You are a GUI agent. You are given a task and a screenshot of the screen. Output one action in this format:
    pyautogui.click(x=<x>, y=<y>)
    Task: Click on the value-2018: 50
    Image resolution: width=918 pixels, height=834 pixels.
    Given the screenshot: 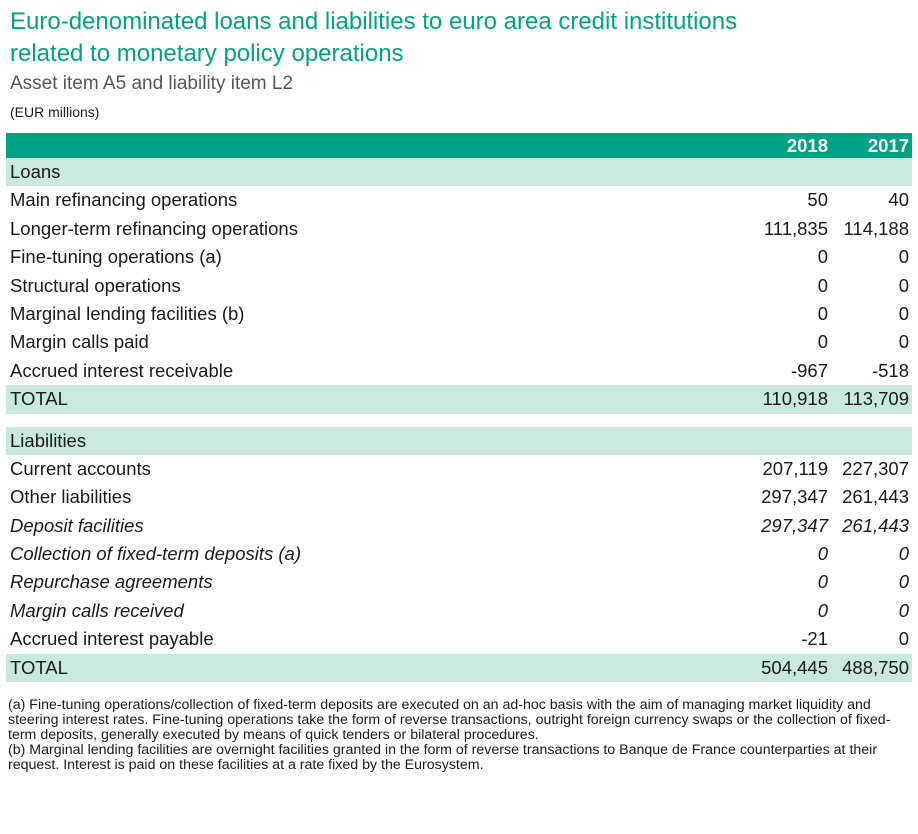 What is the action you would take?
    pyautogui.click(x=817, y=200)
    